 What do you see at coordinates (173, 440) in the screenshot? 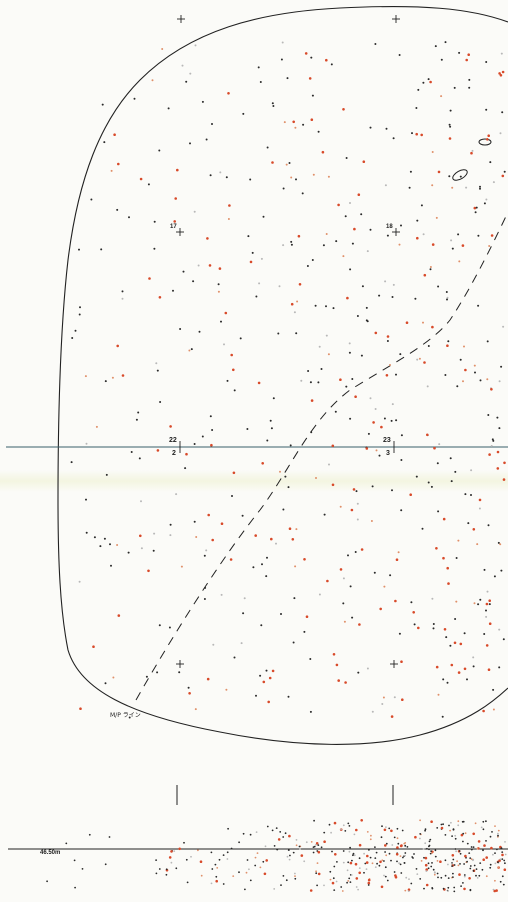
I see `grid-label-22: 22` at bounding box center [173, 440].